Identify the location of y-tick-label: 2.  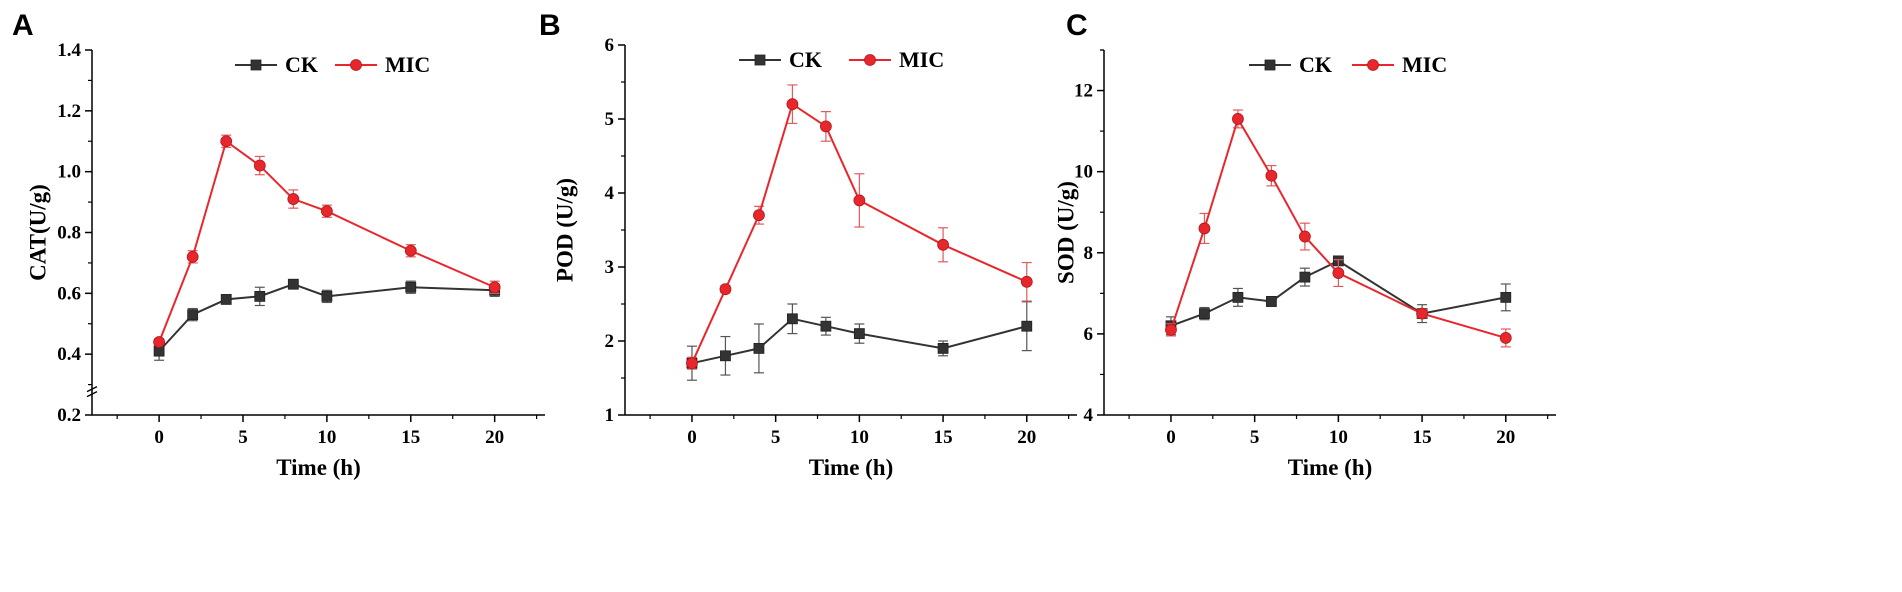
(610, 341).